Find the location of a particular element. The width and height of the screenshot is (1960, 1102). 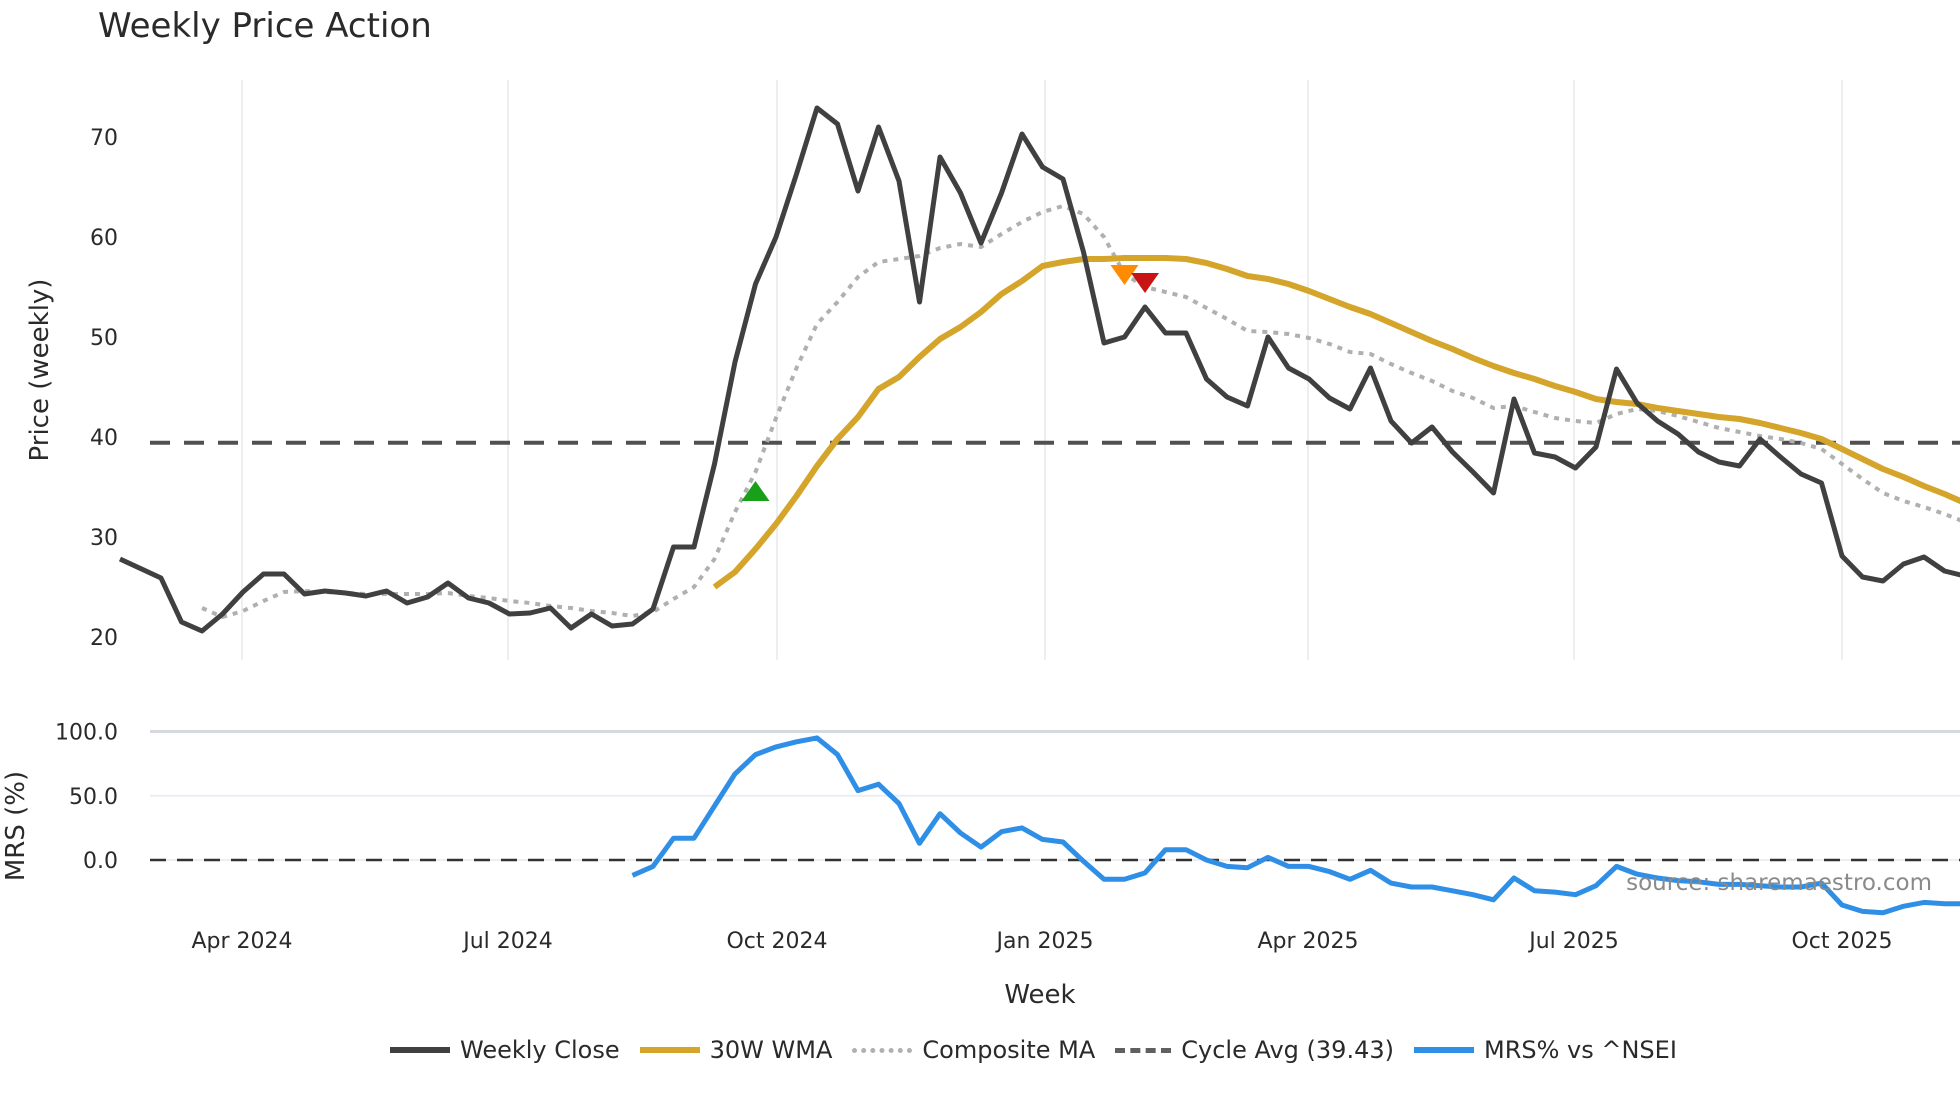

sell-signal-triangle-icon is located at coordinates (1145, 283).